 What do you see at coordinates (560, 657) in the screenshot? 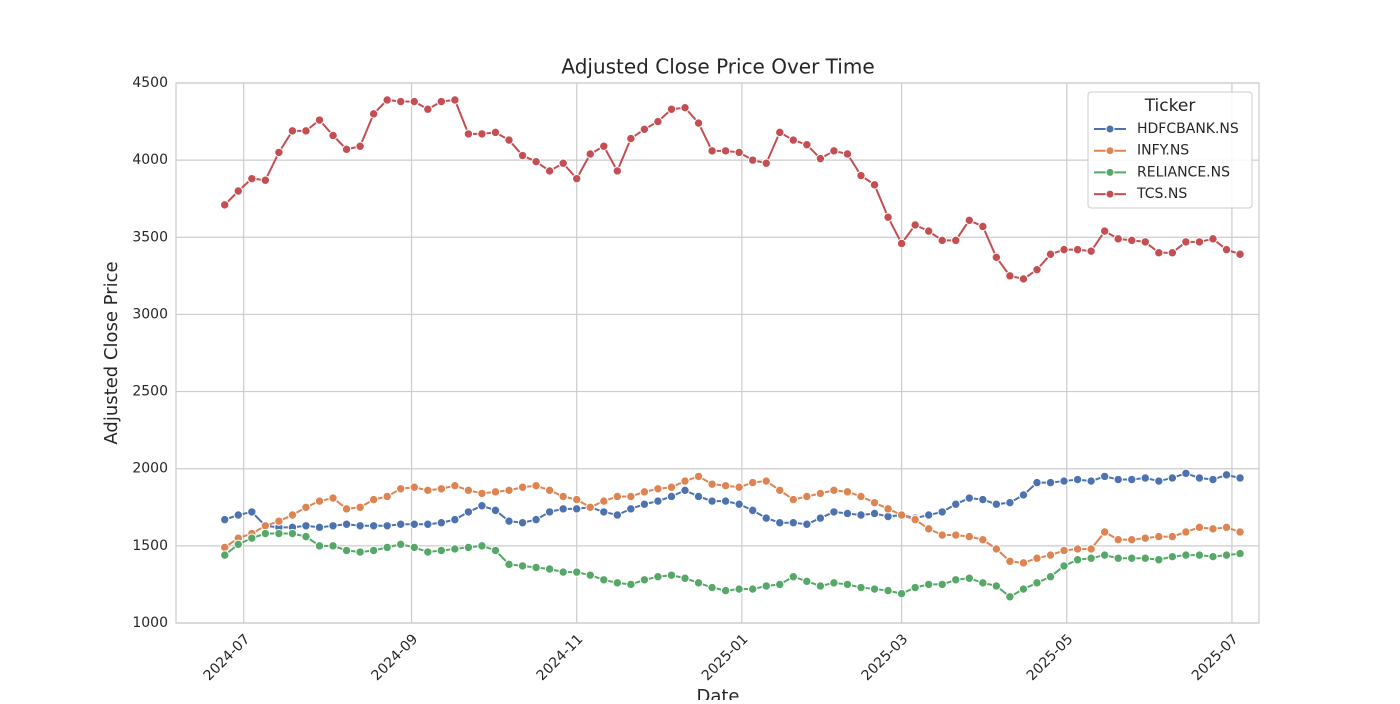
I see `x-tick-label: 2024-11` at bounding box center [560, 657].